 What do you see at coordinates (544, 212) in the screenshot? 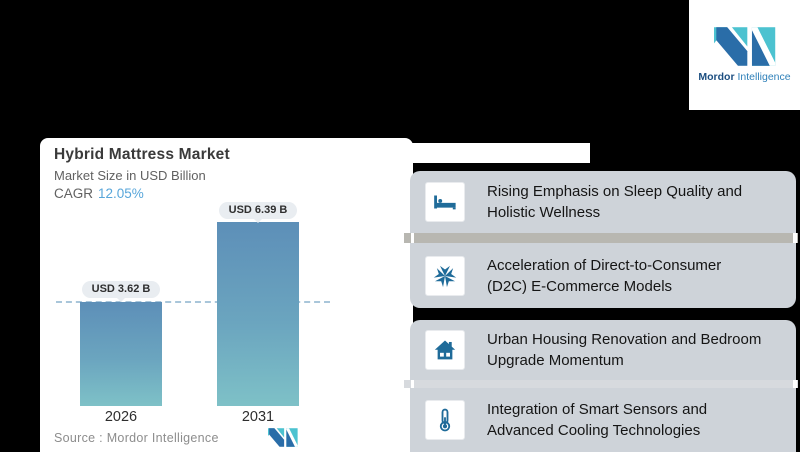
I see `driver-line: Holistic Wellness` at bounding box center [544, 212].